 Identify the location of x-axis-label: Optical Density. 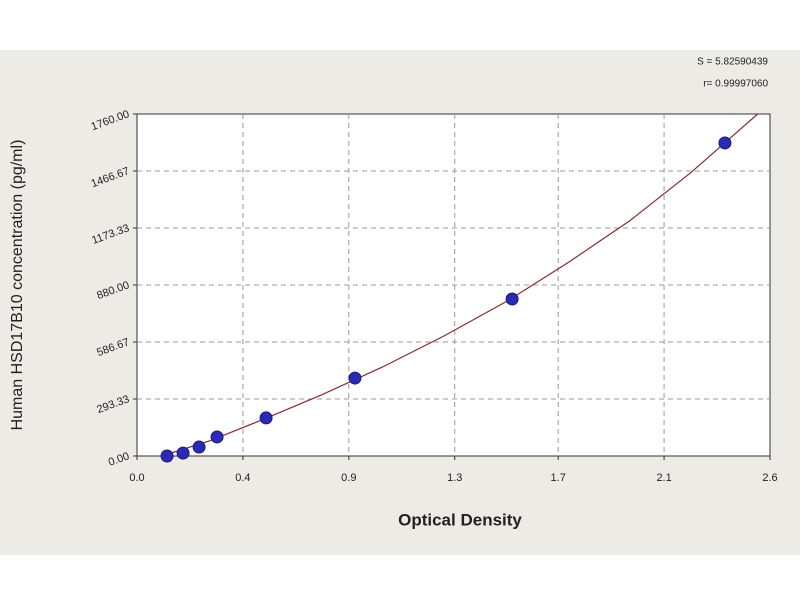
(460, 519).